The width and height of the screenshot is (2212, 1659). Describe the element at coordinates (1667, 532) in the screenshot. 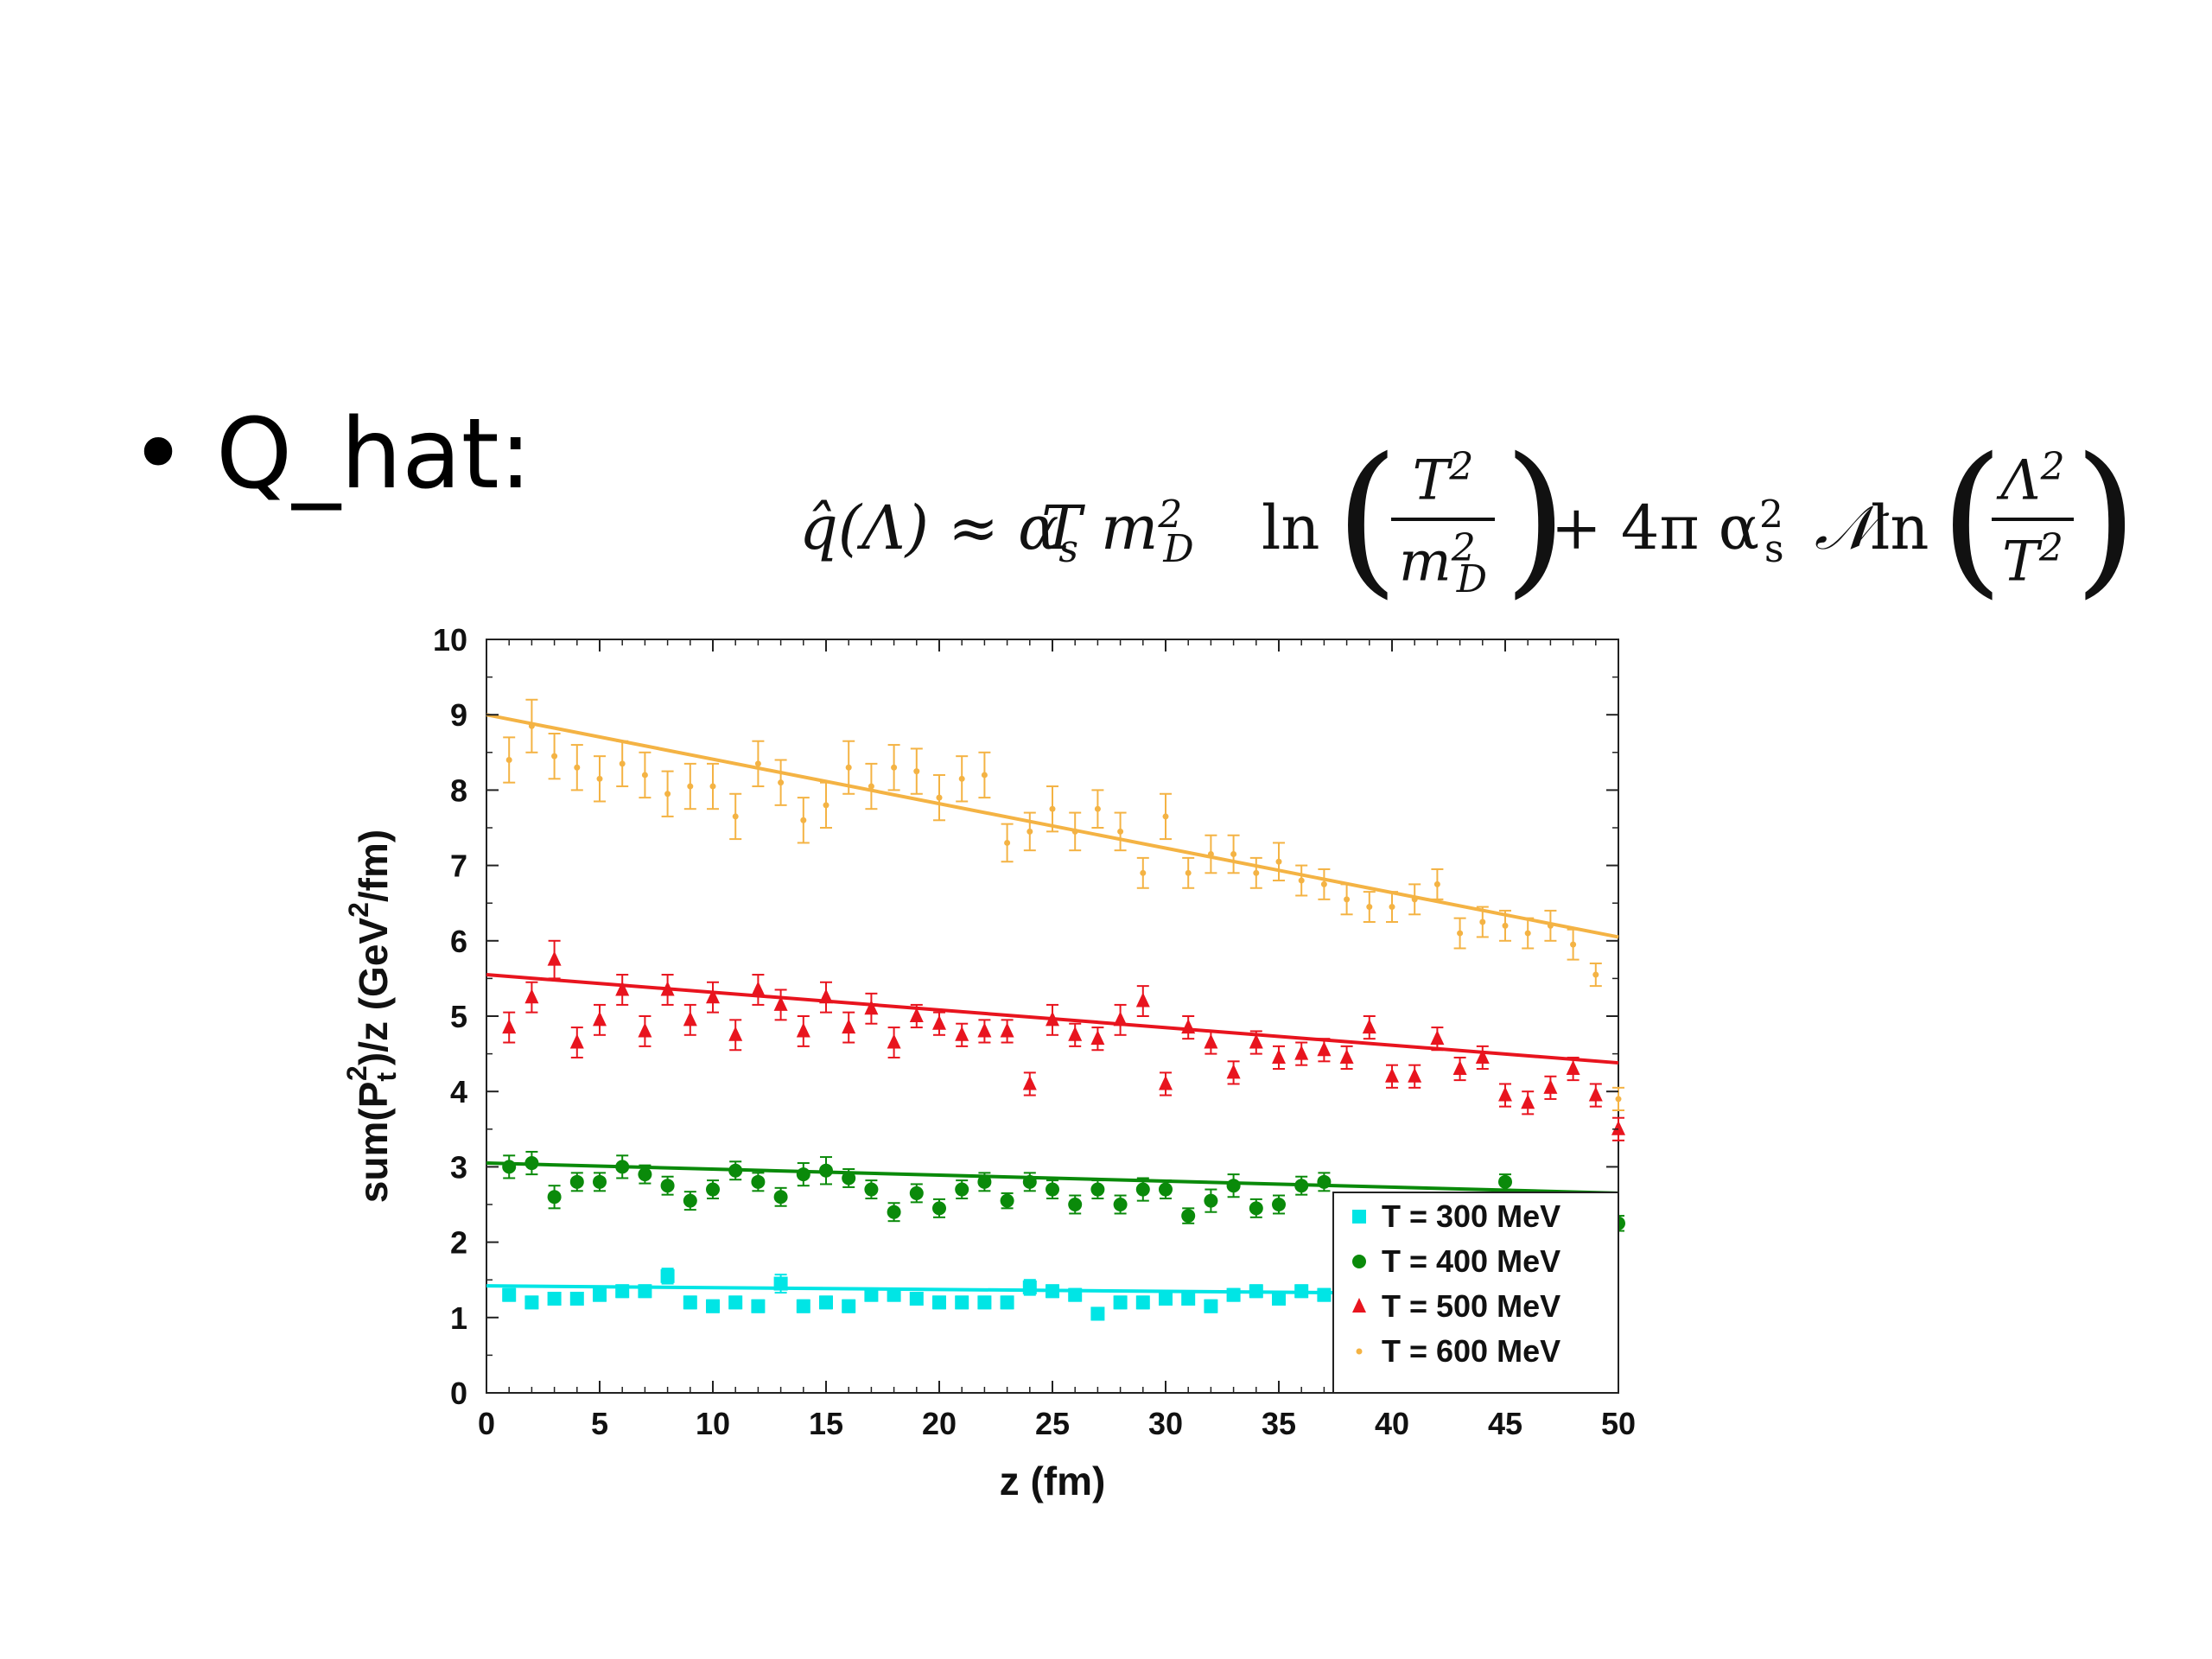

I see `formula-term2: + 4π α2s` at that location.